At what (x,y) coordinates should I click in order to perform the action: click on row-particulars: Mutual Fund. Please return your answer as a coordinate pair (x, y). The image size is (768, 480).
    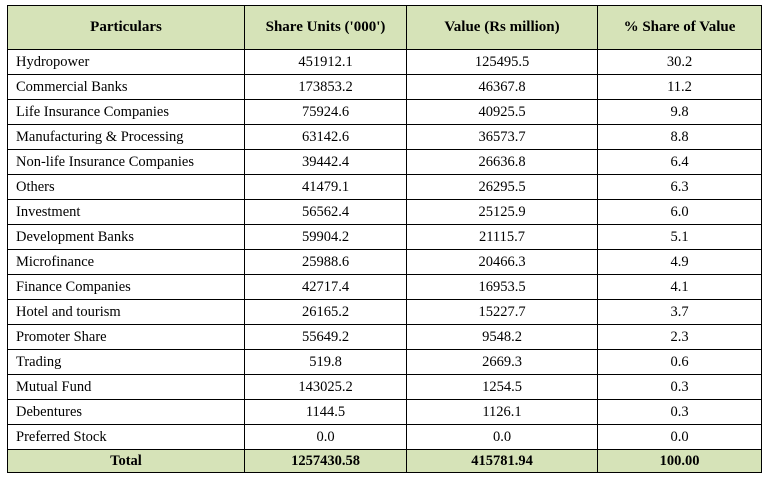
    Looking at the image, I should click on (126, 387).